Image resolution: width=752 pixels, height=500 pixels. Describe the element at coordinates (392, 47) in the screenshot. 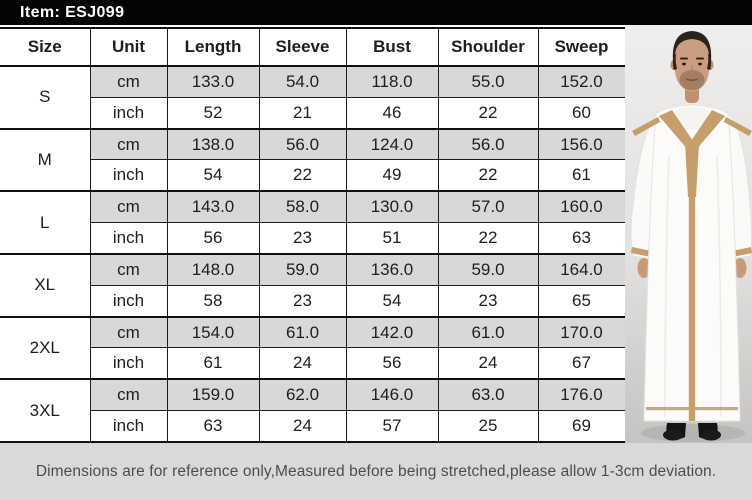

I see `col-header-bust: Bust` at that location.